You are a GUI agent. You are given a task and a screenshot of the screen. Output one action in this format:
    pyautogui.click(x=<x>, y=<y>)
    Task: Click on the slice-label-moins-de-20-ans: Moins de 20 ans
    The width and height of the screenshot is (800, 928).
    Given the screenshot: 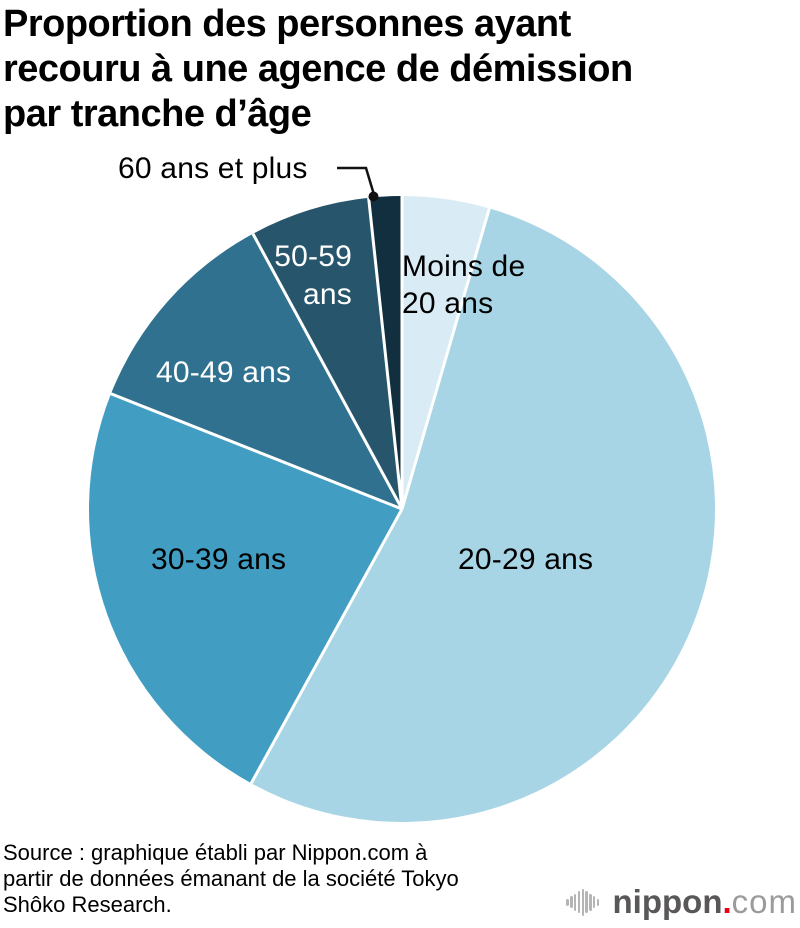 What is the action you would take?
    pyautogui.click(x=464, y=285)
    